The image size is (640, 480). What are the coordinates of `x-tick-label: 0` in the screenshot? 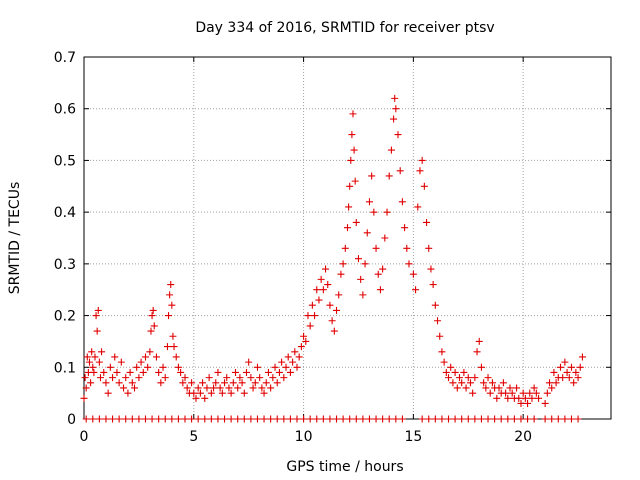 It's located at (84, 437).